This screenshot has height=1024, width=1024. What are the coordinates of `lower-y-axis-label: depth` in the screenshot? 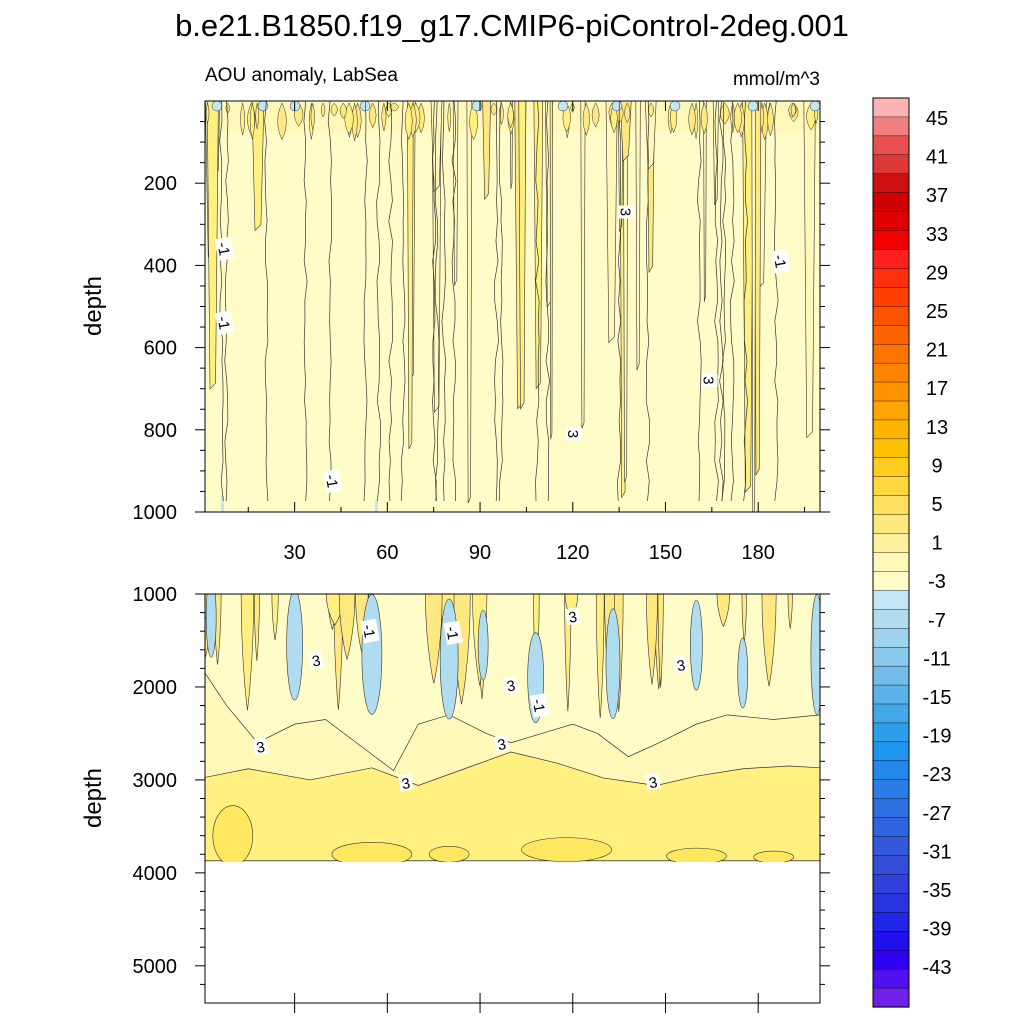 It's located at (93, 798).